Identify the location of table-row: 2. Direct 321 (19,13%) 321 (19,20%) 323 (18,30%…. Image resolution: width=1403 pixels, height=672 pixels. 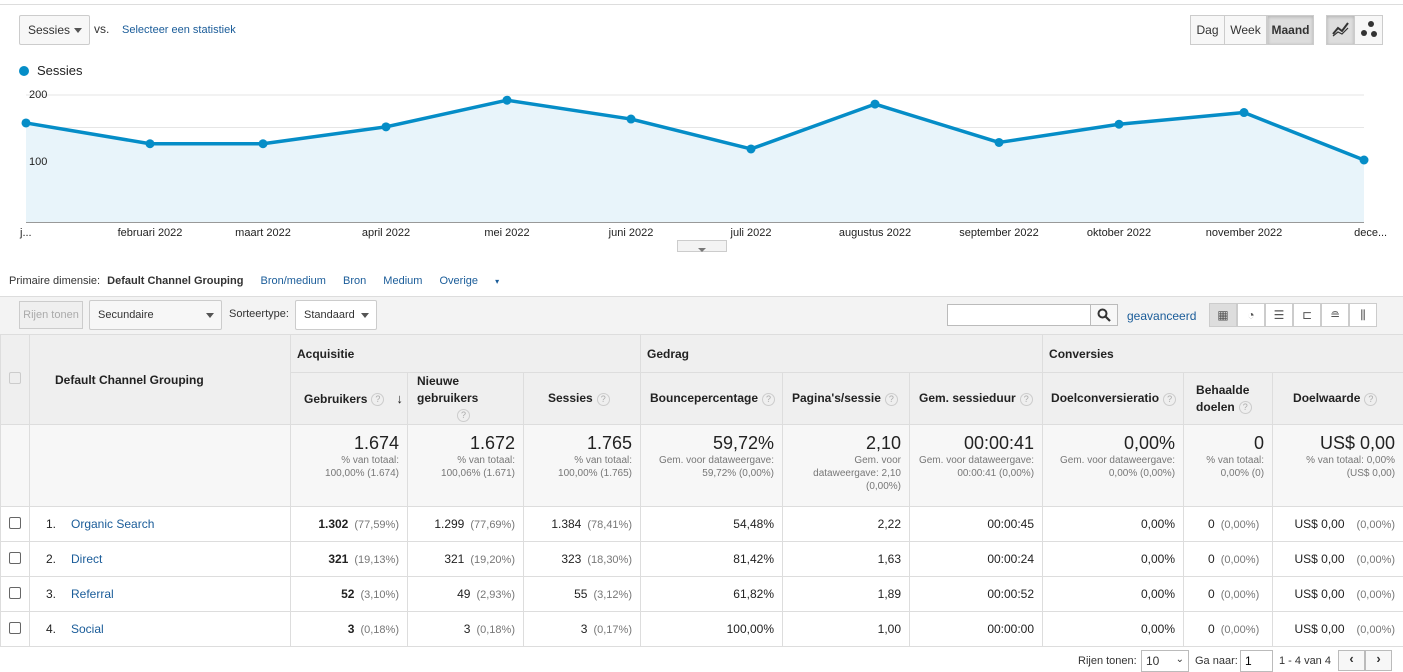
(701, 559).